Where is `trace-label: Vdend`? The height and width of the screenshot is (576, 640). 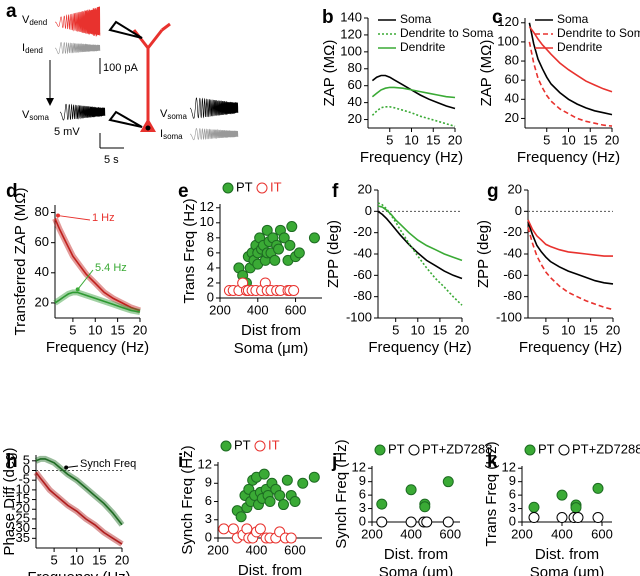 trace-label: Vdend is located at coordinates (34, 20).